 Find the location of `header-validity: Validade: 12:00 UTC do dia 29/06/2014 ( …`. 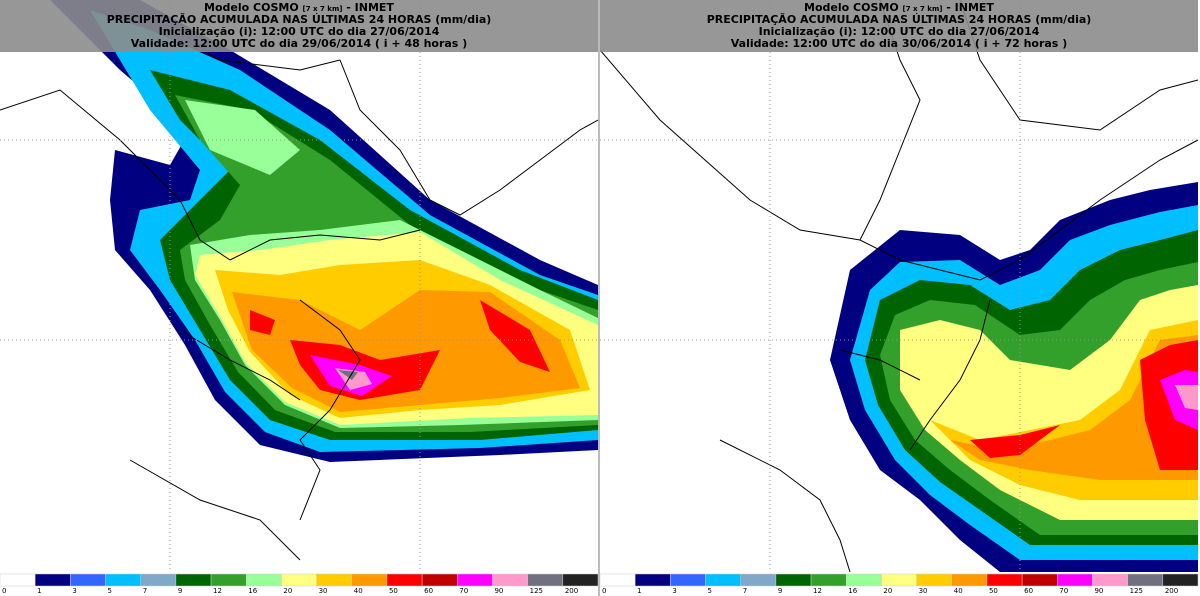

header-validity: Validade: 12:00 UTC do dia 29/06/2014 ( … is located at coordinates (299, 43).